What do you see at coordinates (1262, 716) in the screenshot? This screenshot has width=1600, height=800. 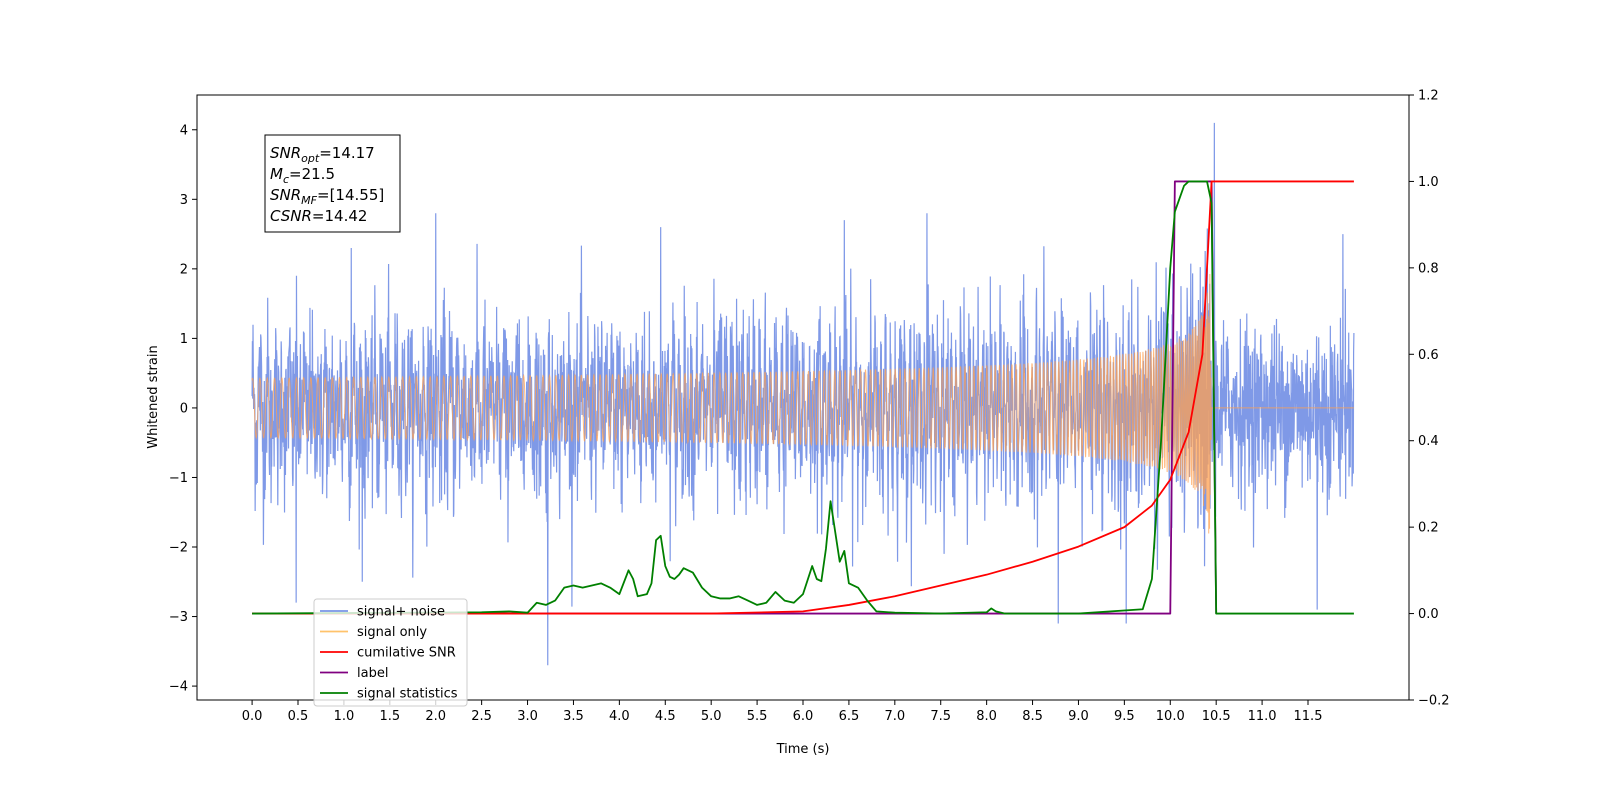 I see `x-tick-label: 11.0` at bounding box center [1262, 716].